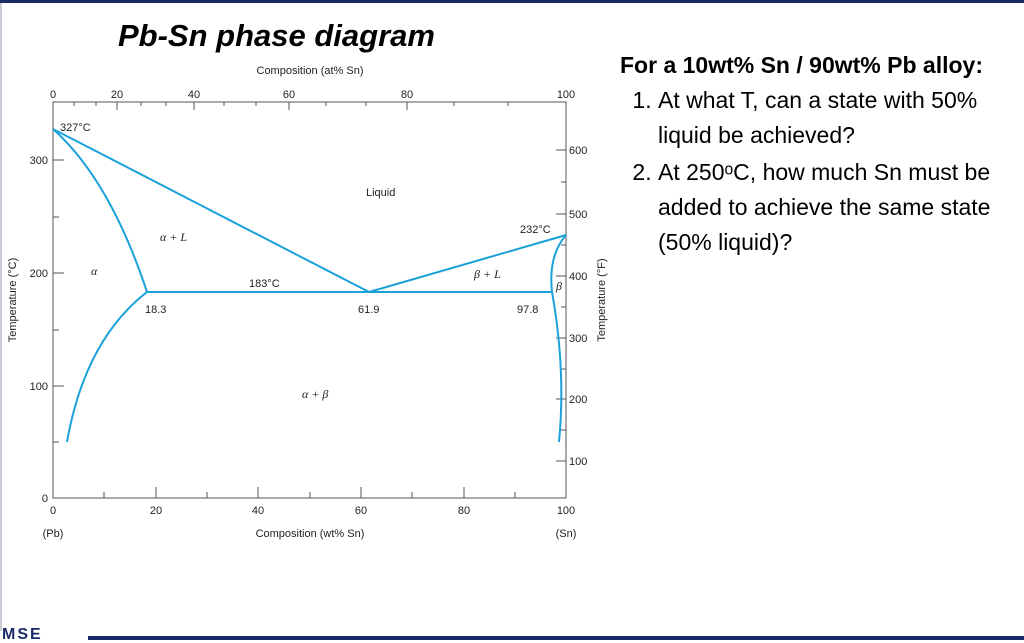  Describe the element at coordinates (558, 286) in the screenshot. I see `beta-region-label: β` at that location.